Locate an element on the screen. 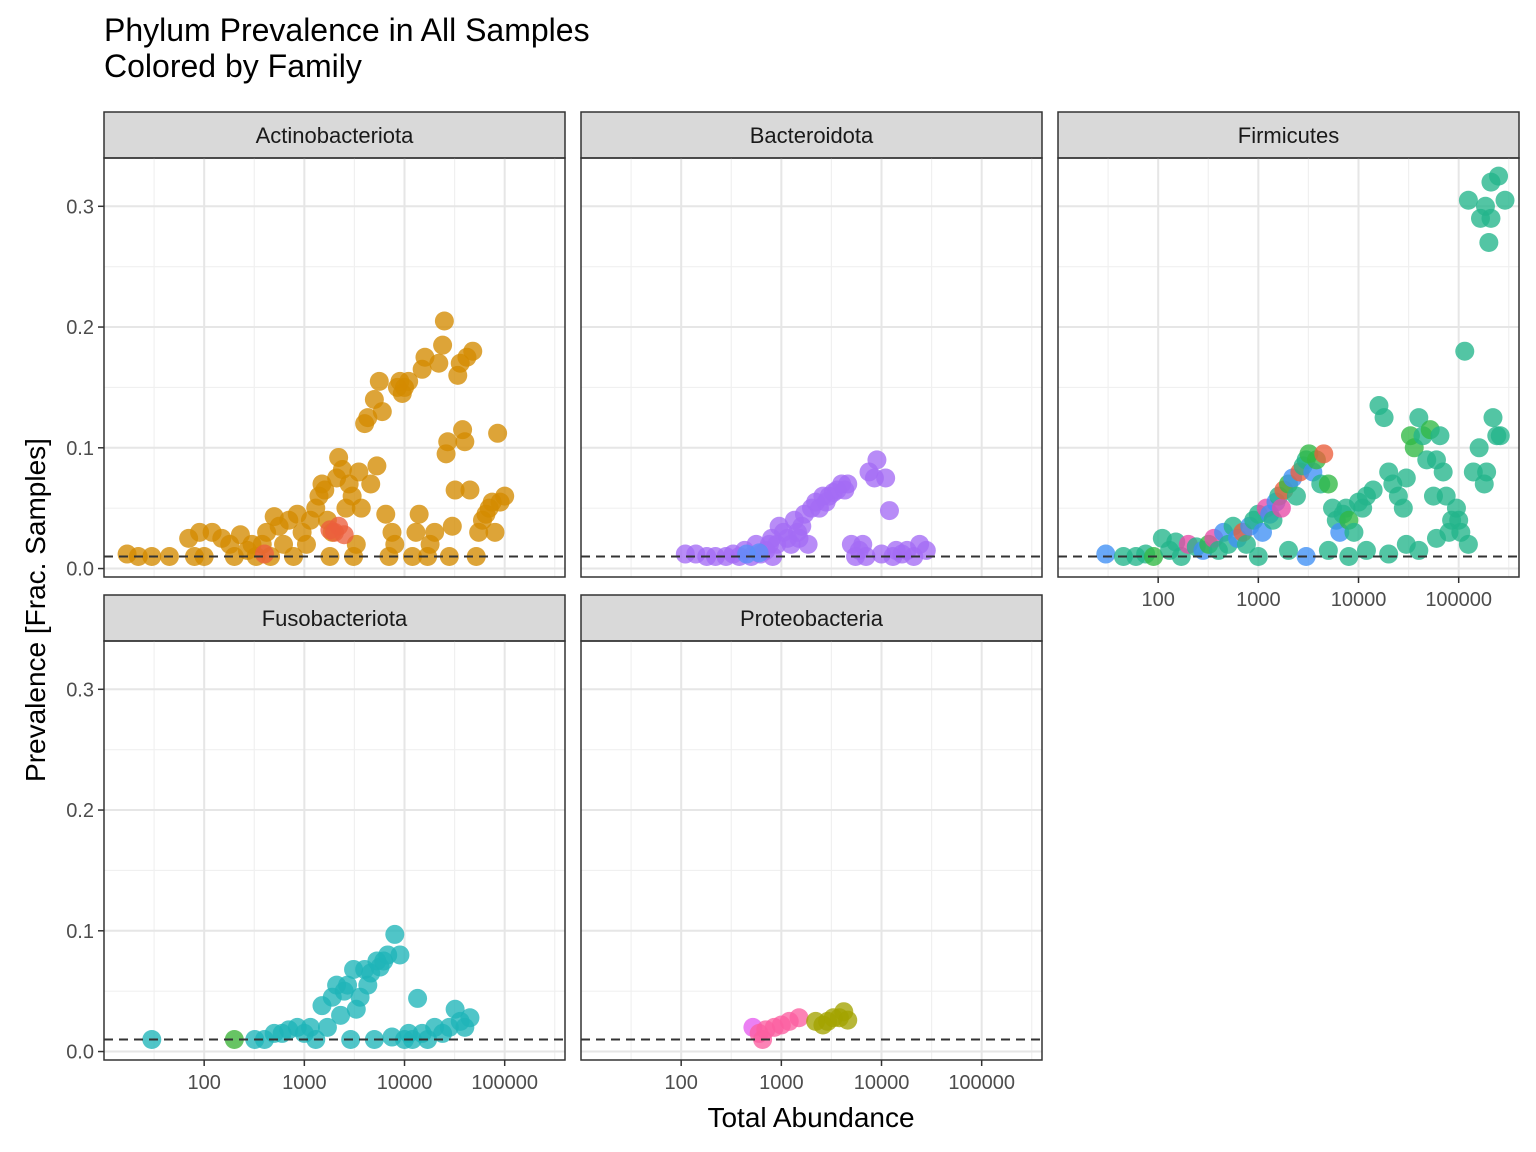 This screenshot has height=1152, width=1536. y-axis-label: Prevalence [Frac. Samples] is located at coordinates (35, 610).